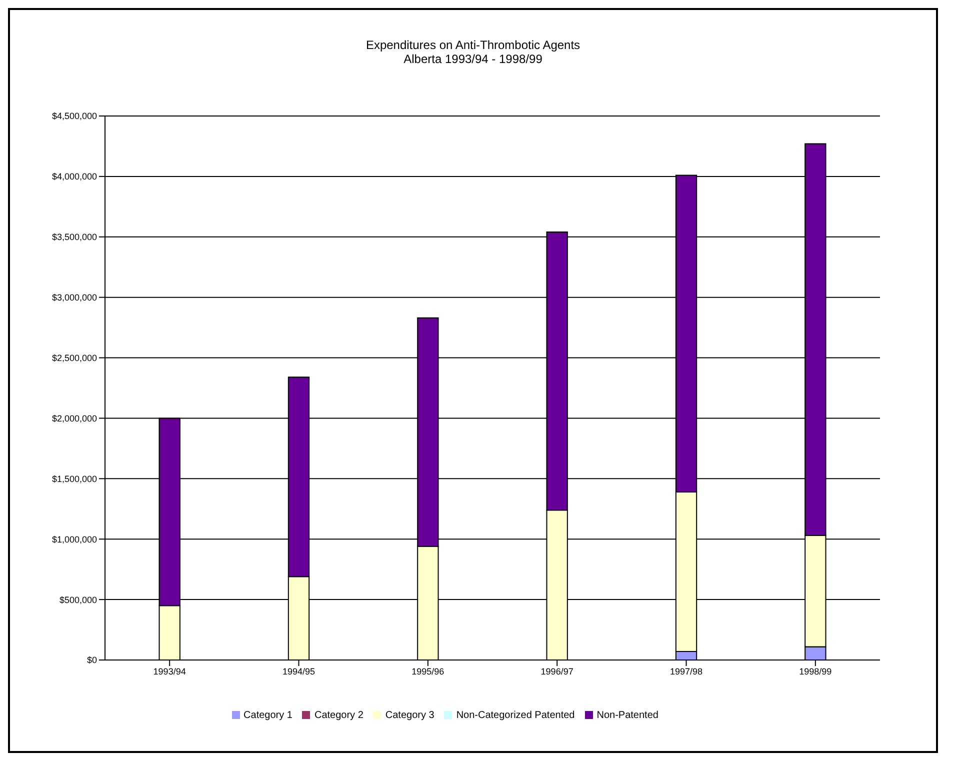 Image resolution: width=954 pixels, height=766 pixels. I want to click on y-tick-label: $2,500,000, so click(74, 357).